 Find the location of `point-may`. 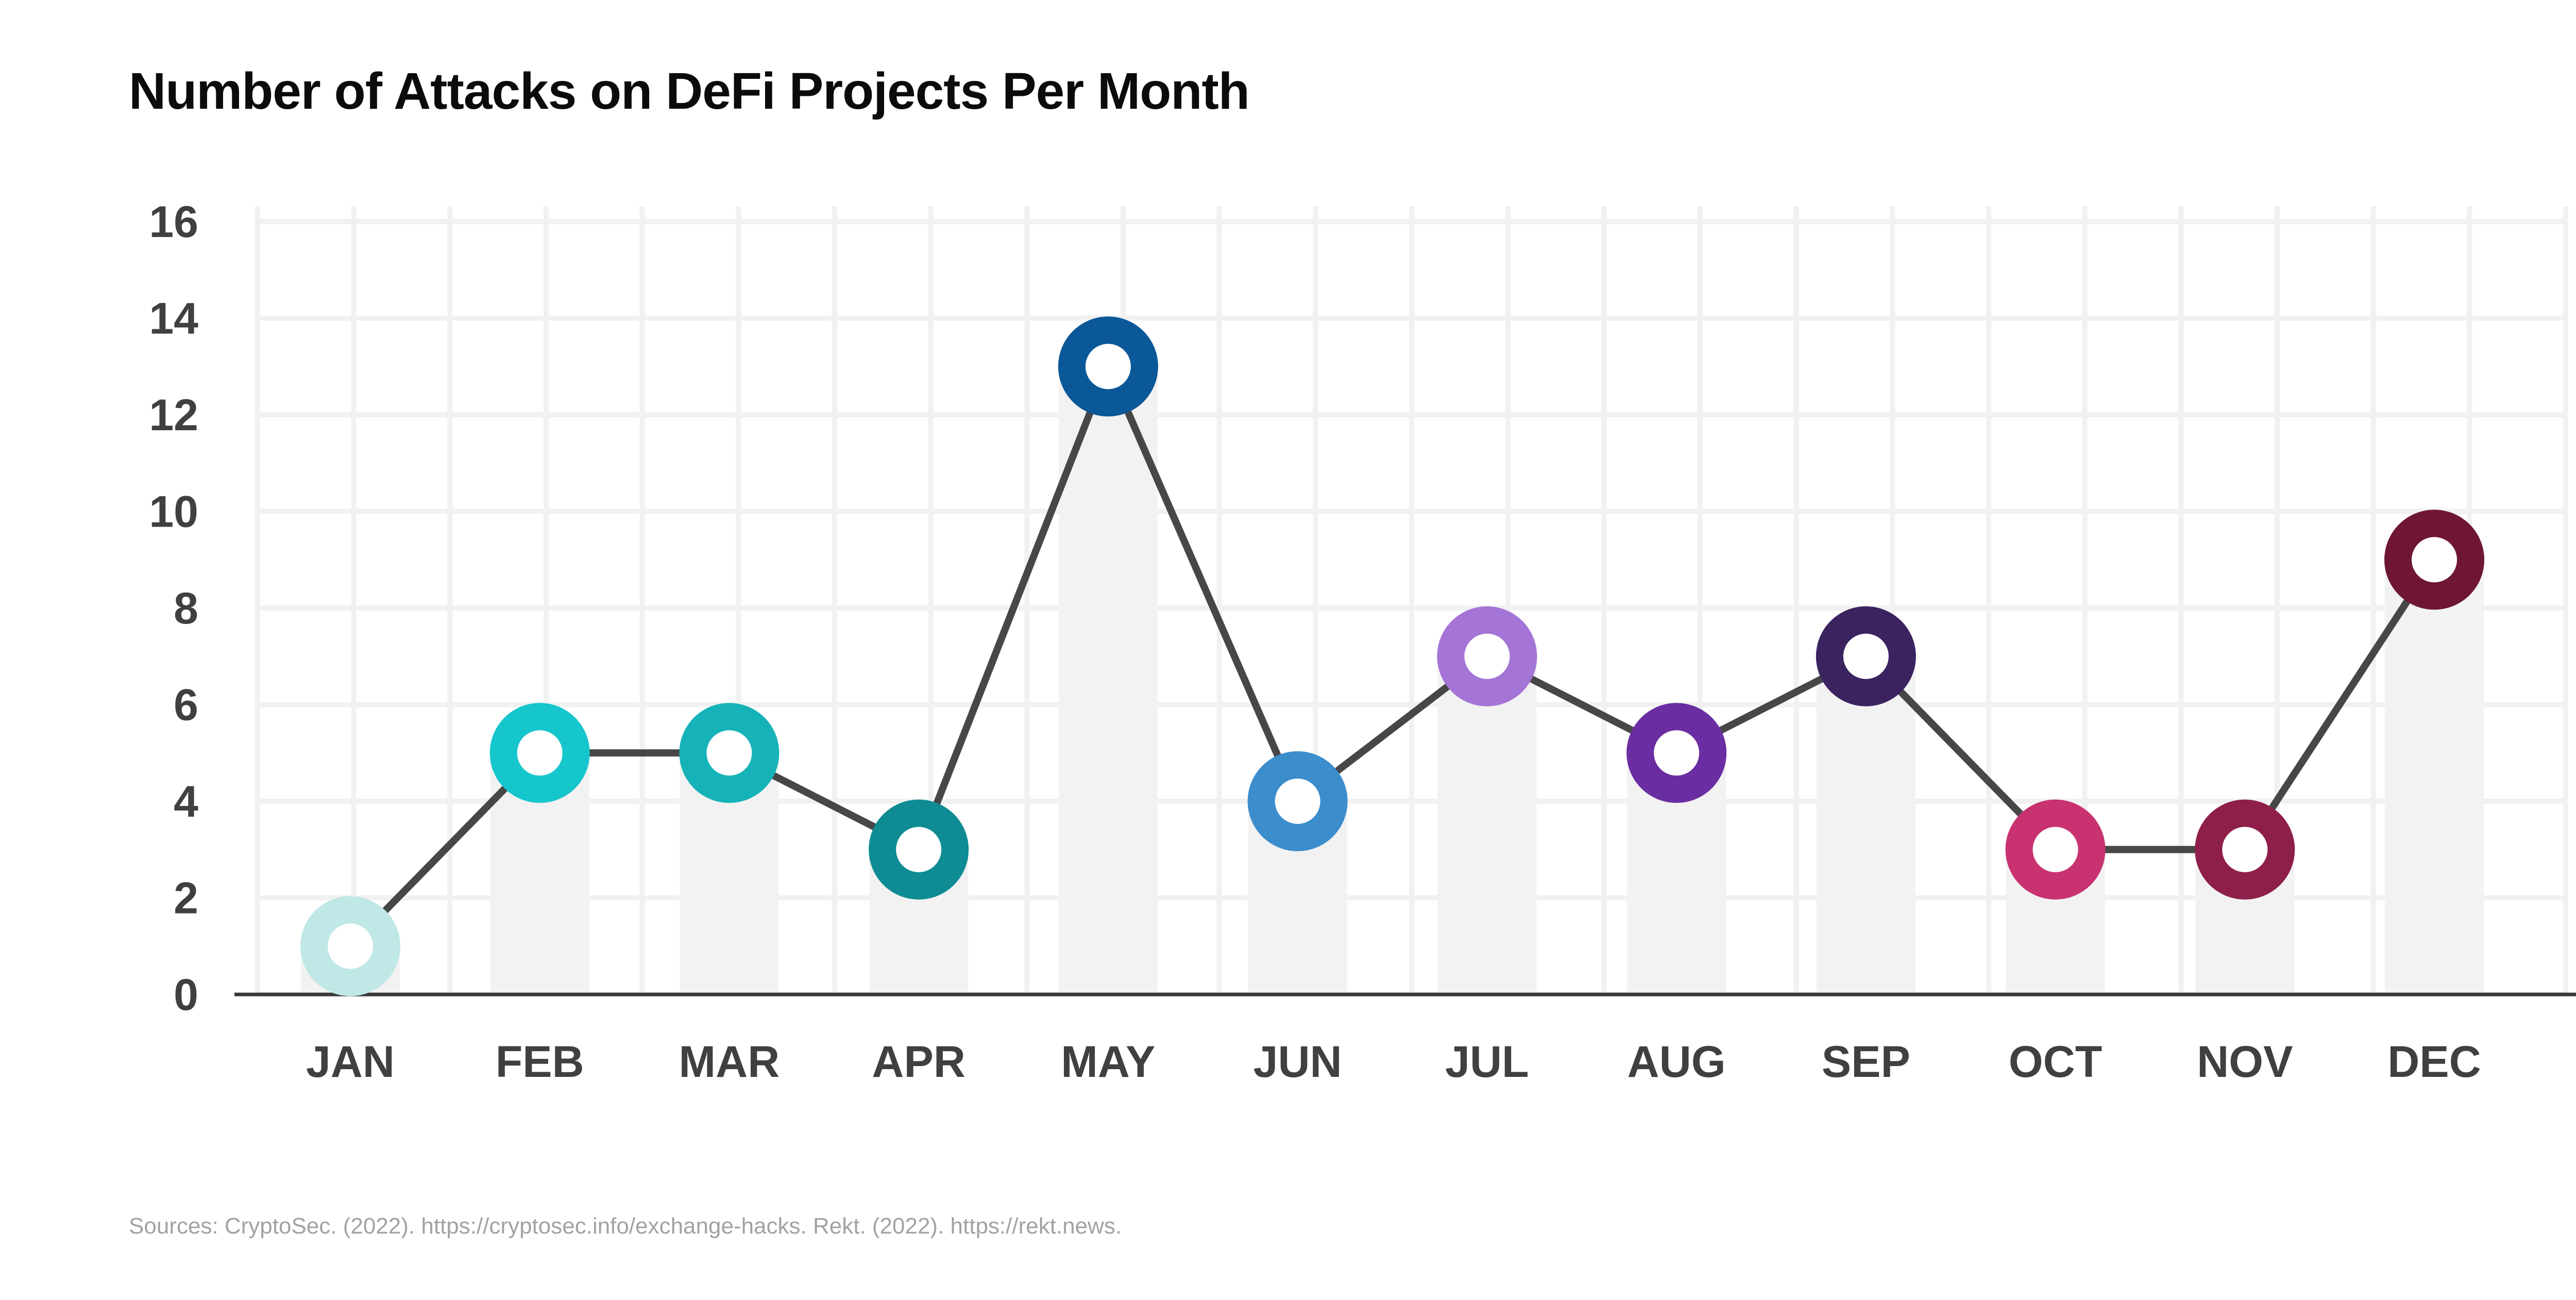

point-may is located at coordinates (1078, 396).